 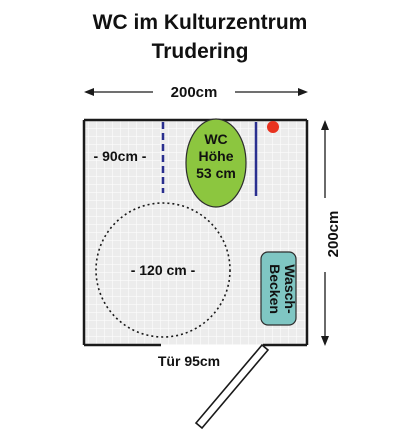 I want to click on door-leaf, so click(x=232, y=386).